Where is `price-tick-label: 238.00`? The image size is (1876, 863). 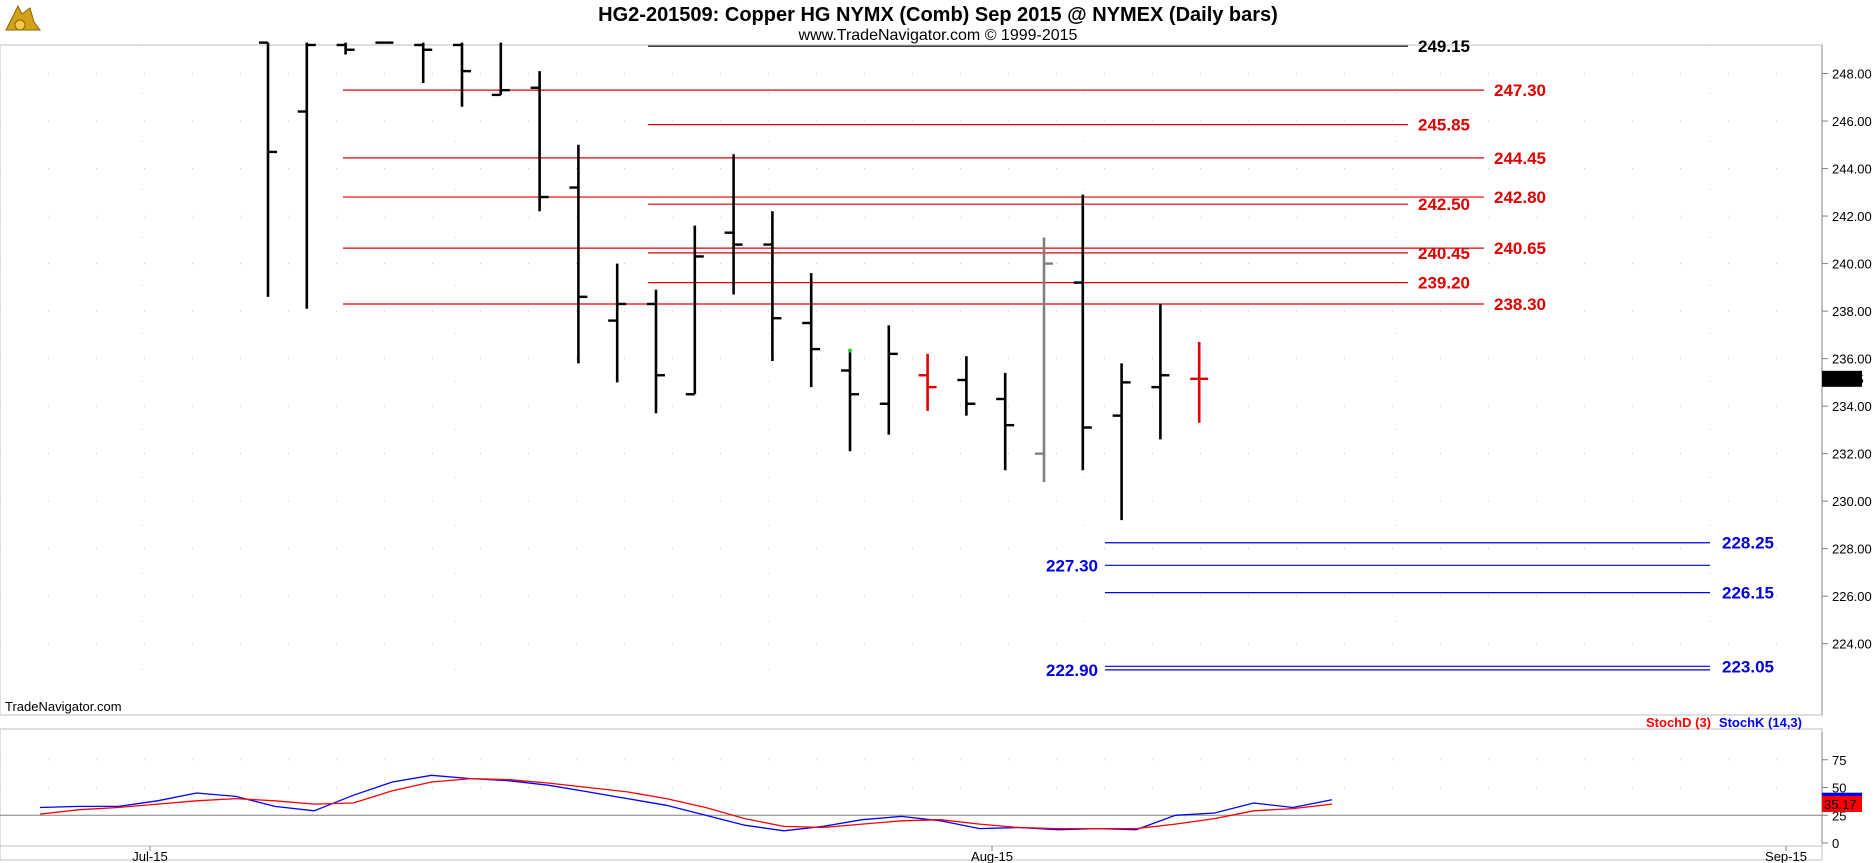 price-tick-label: 238.00 is located at coordinates (1852, 311).